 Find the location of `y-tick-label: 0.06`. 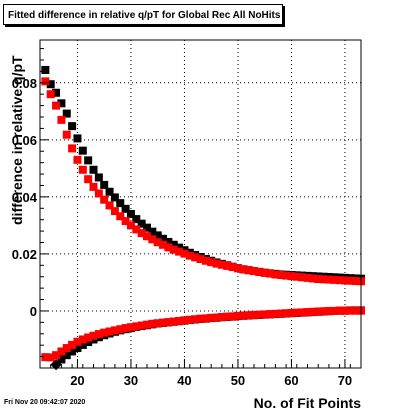

y-tick-label: 0.06 is located at coordinates (24, 140).